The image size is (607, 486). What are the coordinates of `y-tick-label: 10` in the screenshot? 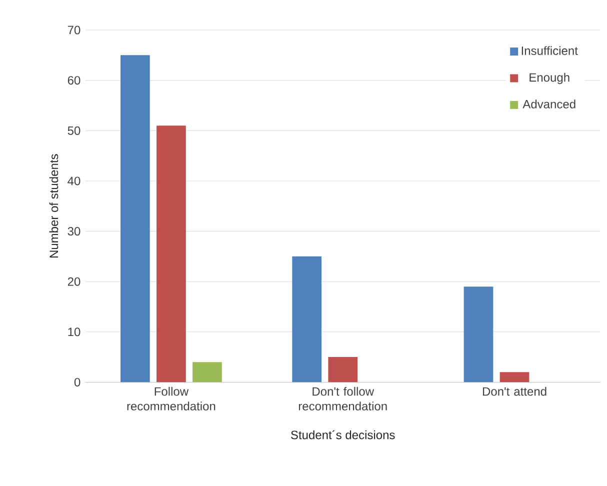 It's located at (74, 332).